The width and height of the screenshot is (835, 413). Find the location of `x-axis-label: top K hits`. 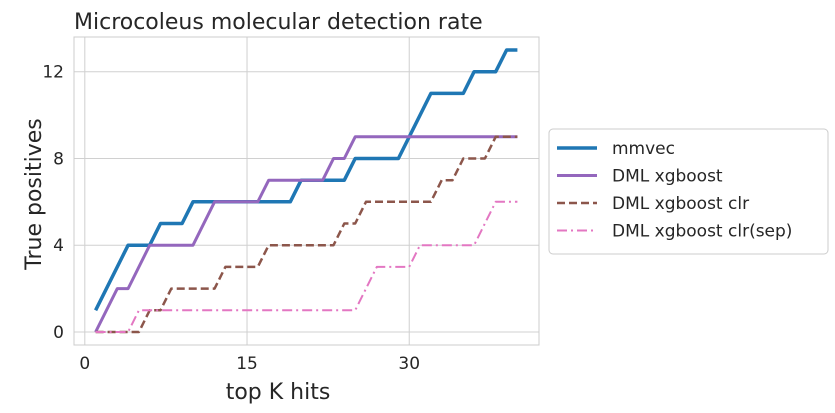

x-axis-label: top K hits is located at coordinates (278, 392).